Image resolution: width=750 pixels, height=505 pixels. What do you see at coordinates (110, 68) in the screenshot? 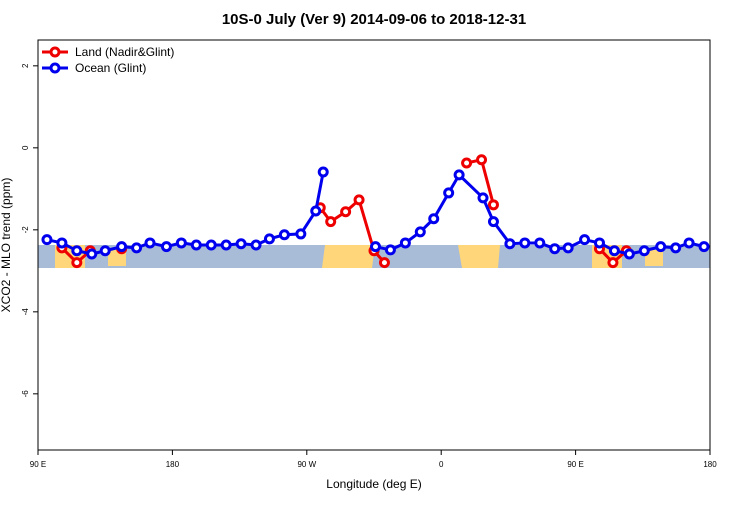
I see `legend-label: Ocean (Glint)` at bounding box center [110, 68].